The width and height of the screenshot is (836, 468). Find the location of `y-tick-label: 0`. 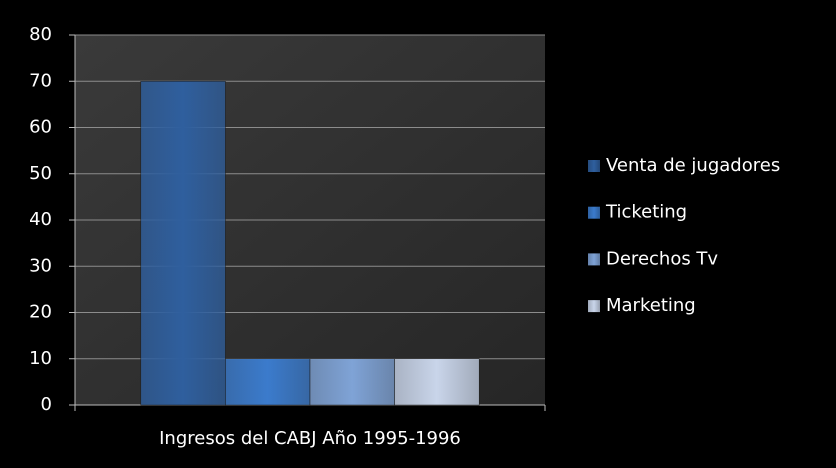

y-tick-label: 0 is located at coordinates (46, 404).